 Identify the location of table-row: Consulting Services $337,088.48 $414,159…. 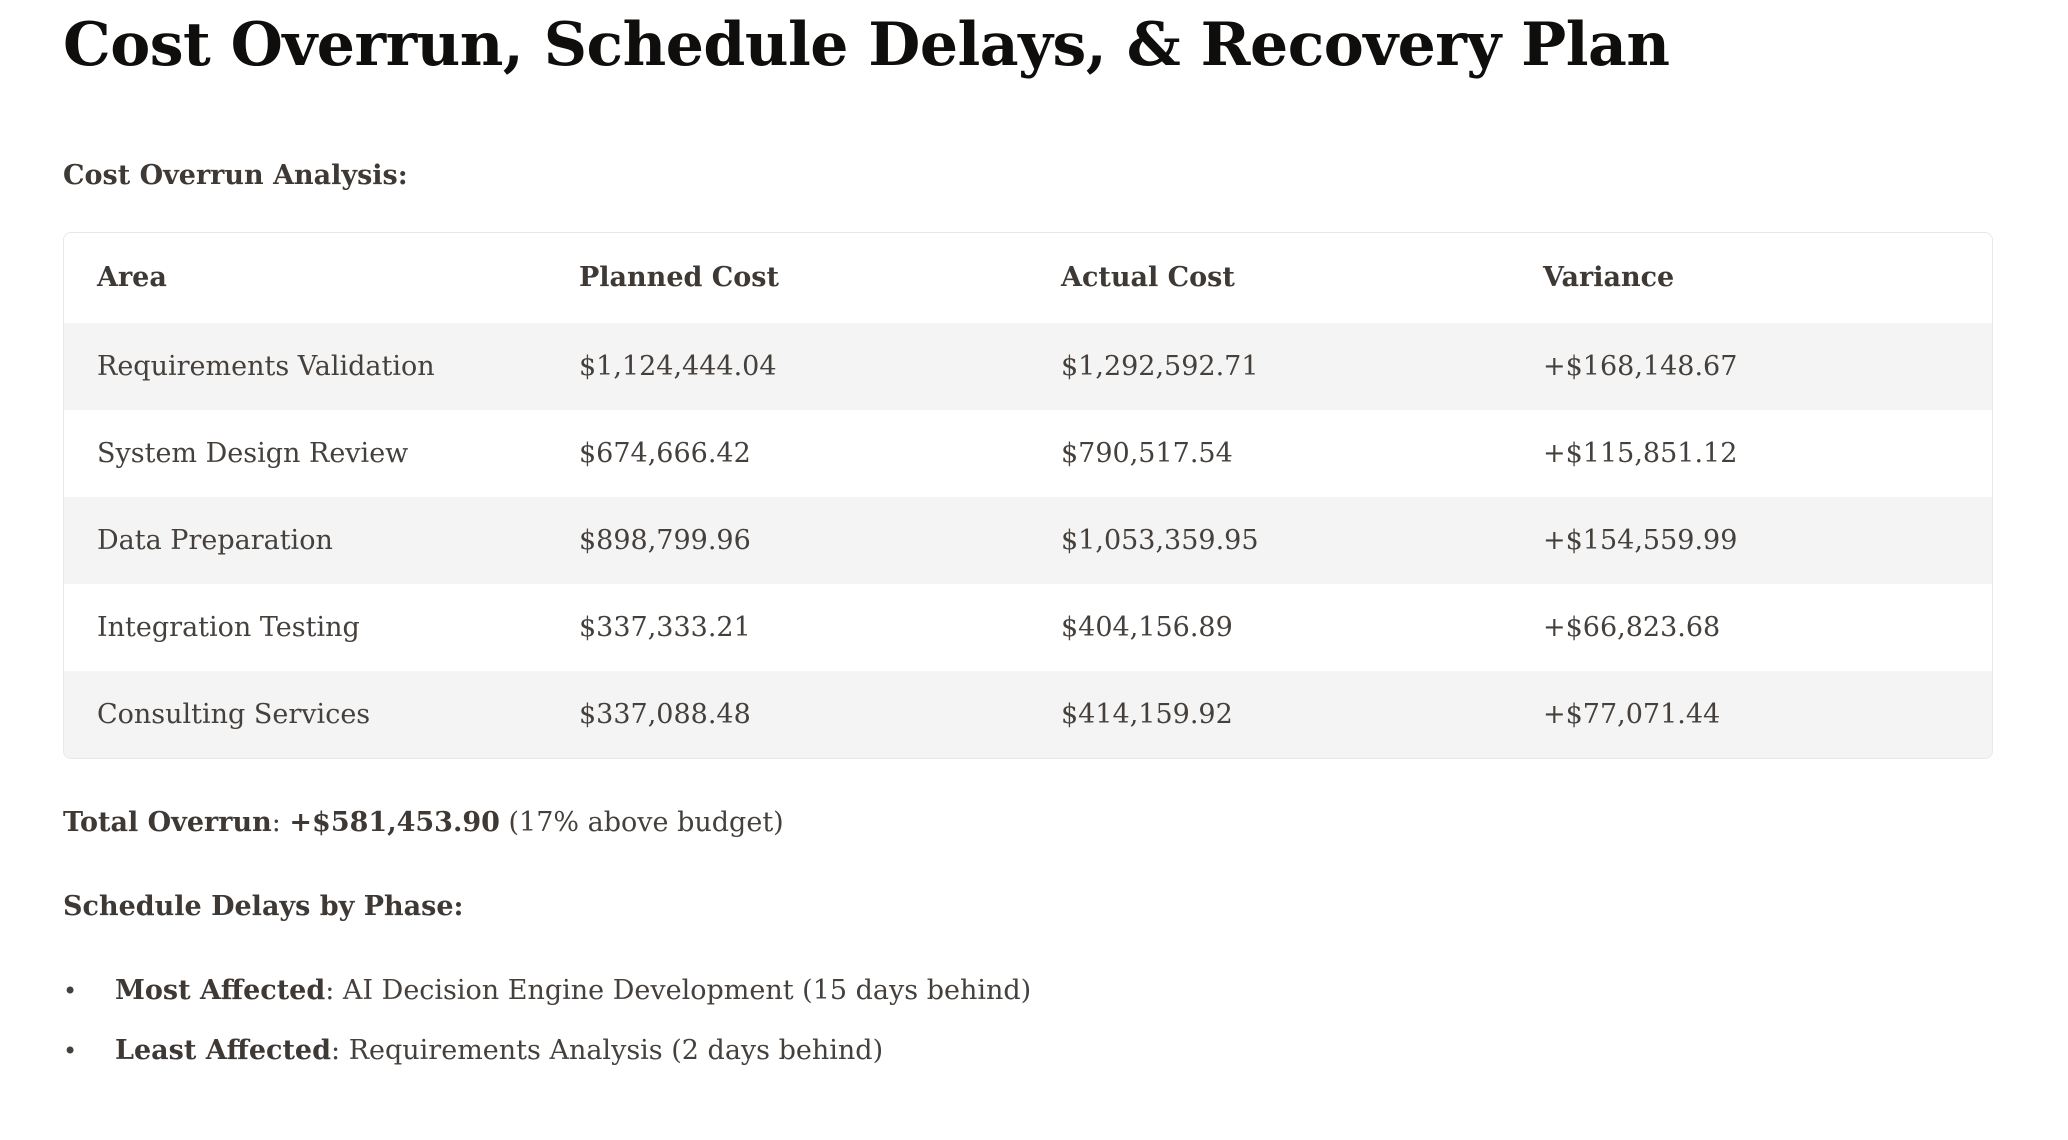
(1028, 714).